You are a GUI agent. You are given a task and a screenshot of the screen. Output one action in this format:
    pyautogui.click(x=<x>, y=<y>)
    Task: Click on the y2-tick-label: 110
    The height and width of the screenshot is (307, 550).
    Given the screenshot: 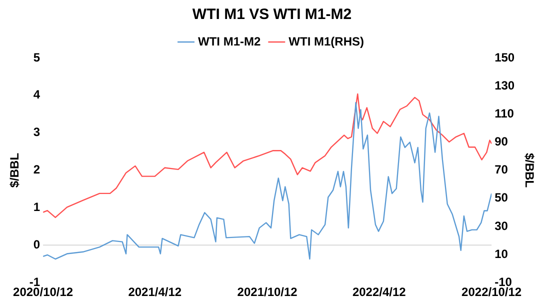 What is the action you would take?
    pyautogui.click(x=504, y=113)
    